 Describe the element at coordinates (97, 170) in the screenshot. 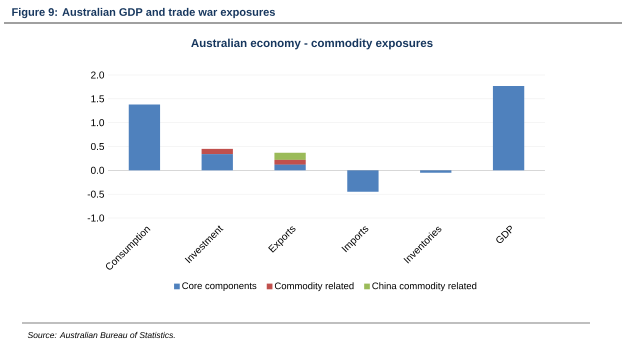

I see `y-tick-label: 0.0` at that location.